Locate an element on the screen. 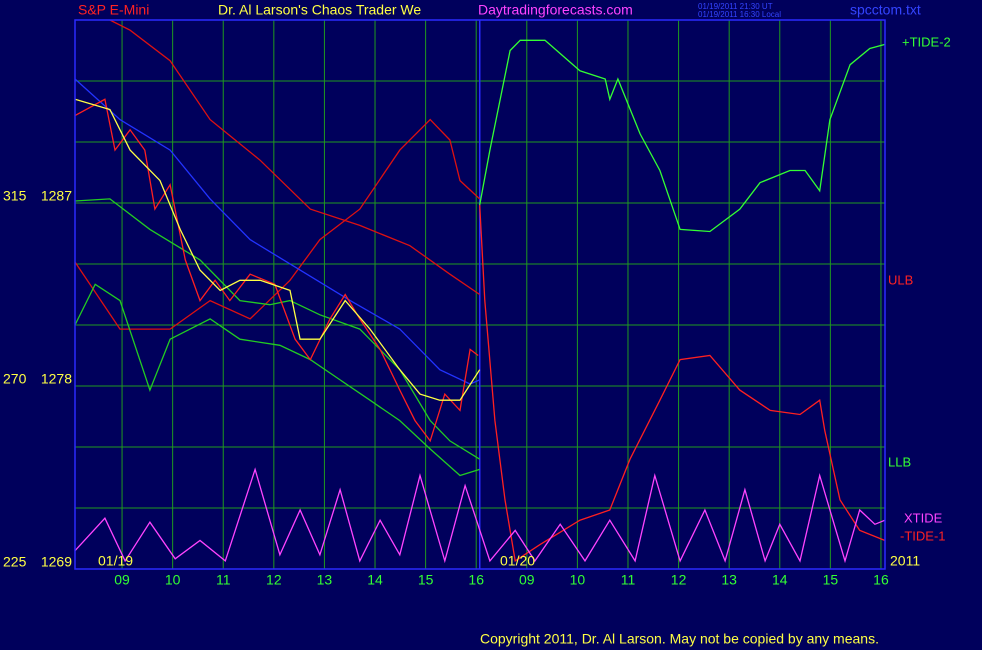  file-name: spcctom.txt is located at coordinates (885, 10).